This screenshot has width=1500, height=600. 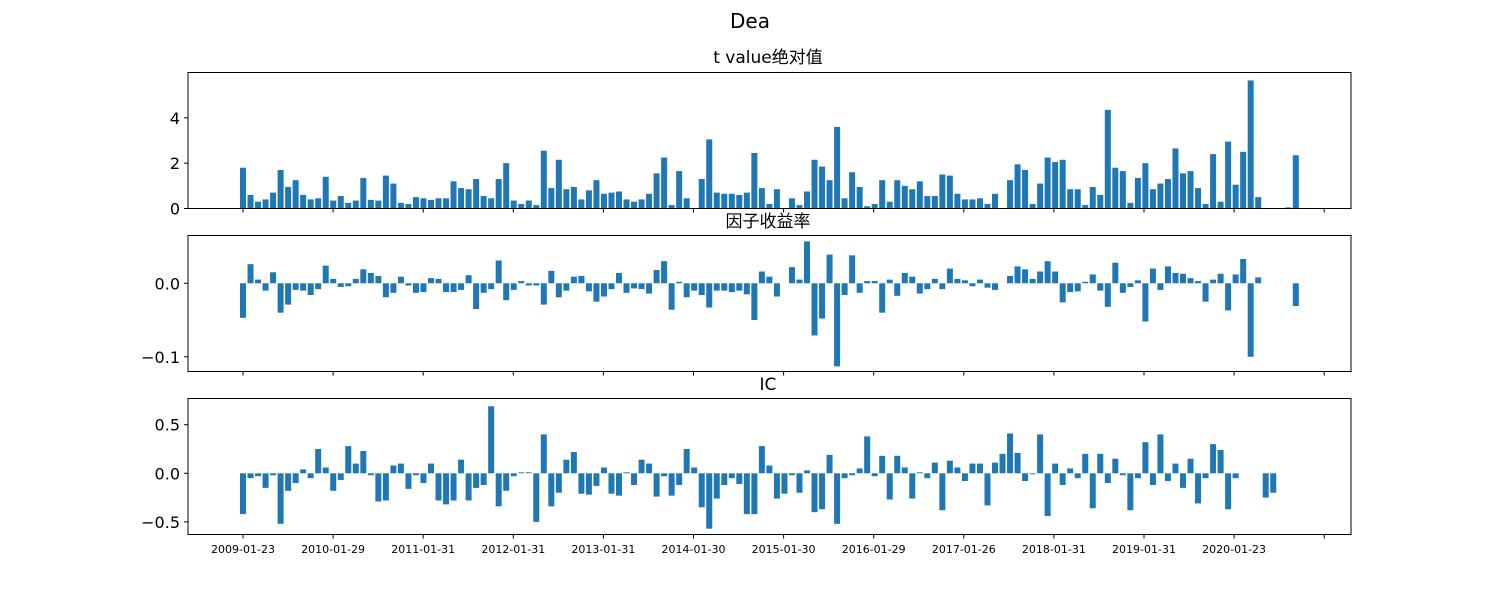 What do you see at coordinates (175, 209) in the screenshot?
I see `ytick-label-t-value-0: 0` at bounding box center [175, 209].